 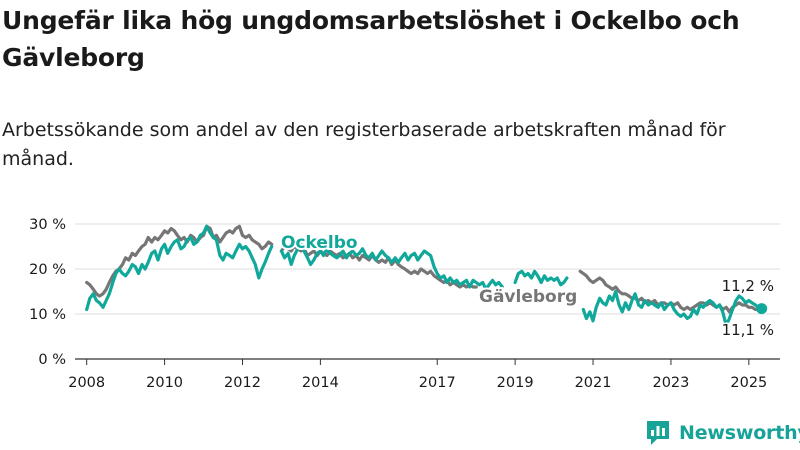 What do you see at coordinates (762, 309) in the screenshot?
I see `end-point-ockelbo` at bounding box center [762, 309].